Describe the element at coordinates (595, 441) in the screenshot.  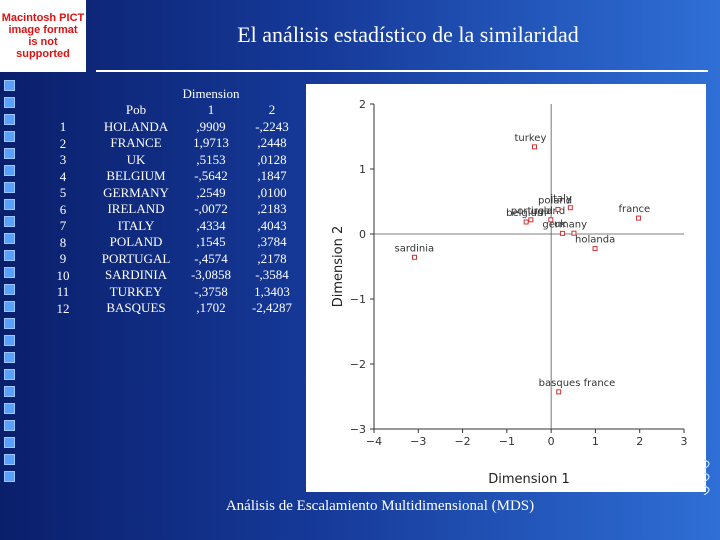
I see `x-tick-label: 1` at that location.